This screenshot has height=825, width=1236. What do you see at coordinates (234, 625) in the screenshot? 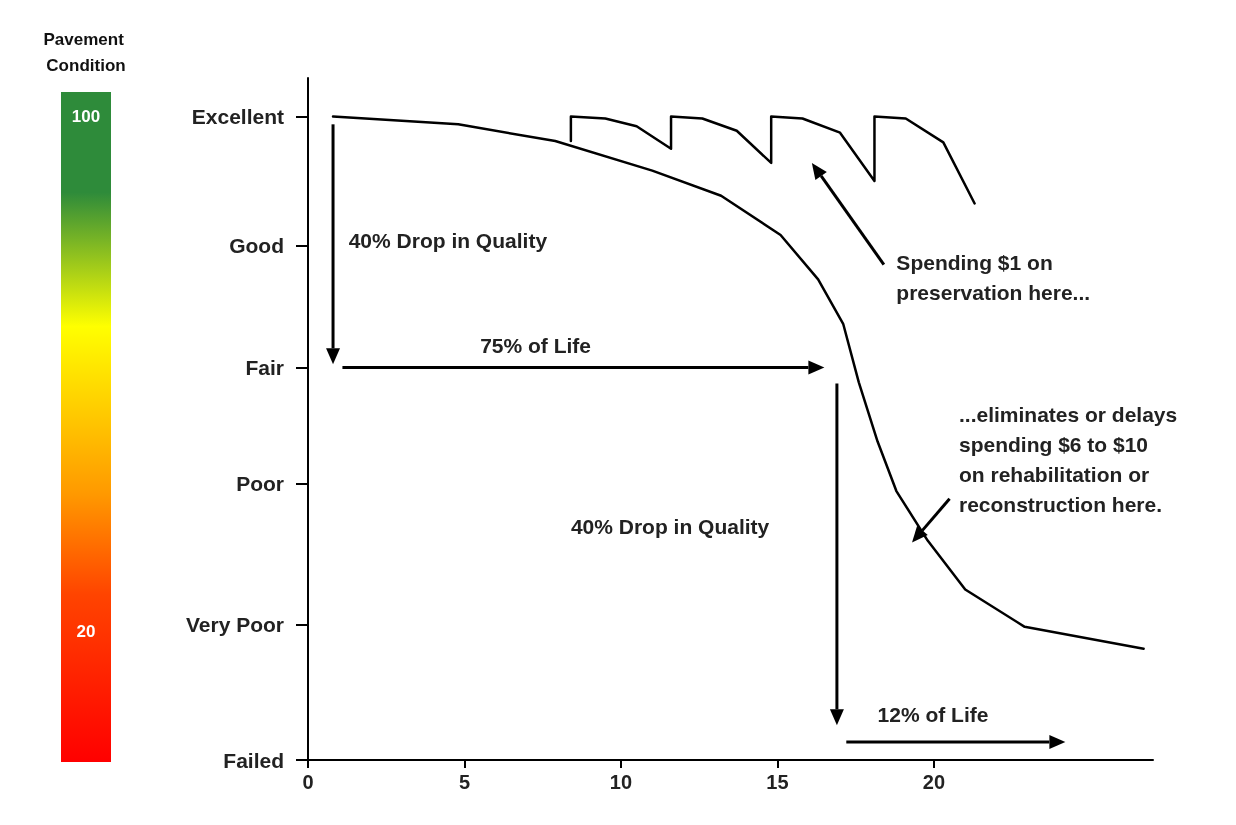
I see `text: Very Poor` at bounding box center [234, 625].